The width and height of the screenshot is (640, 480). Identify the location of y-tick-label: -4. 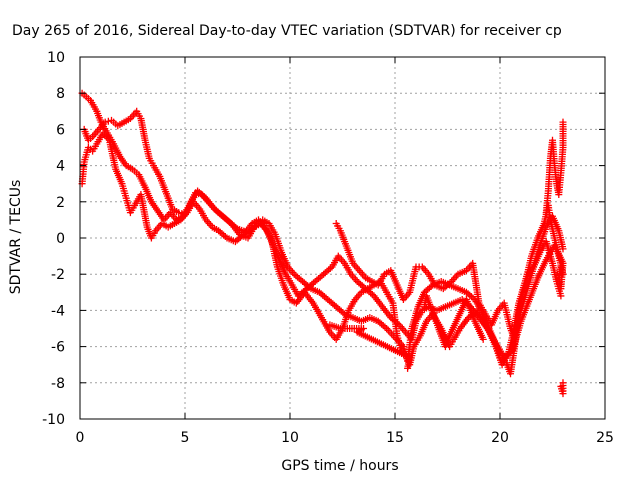
(58, 311).